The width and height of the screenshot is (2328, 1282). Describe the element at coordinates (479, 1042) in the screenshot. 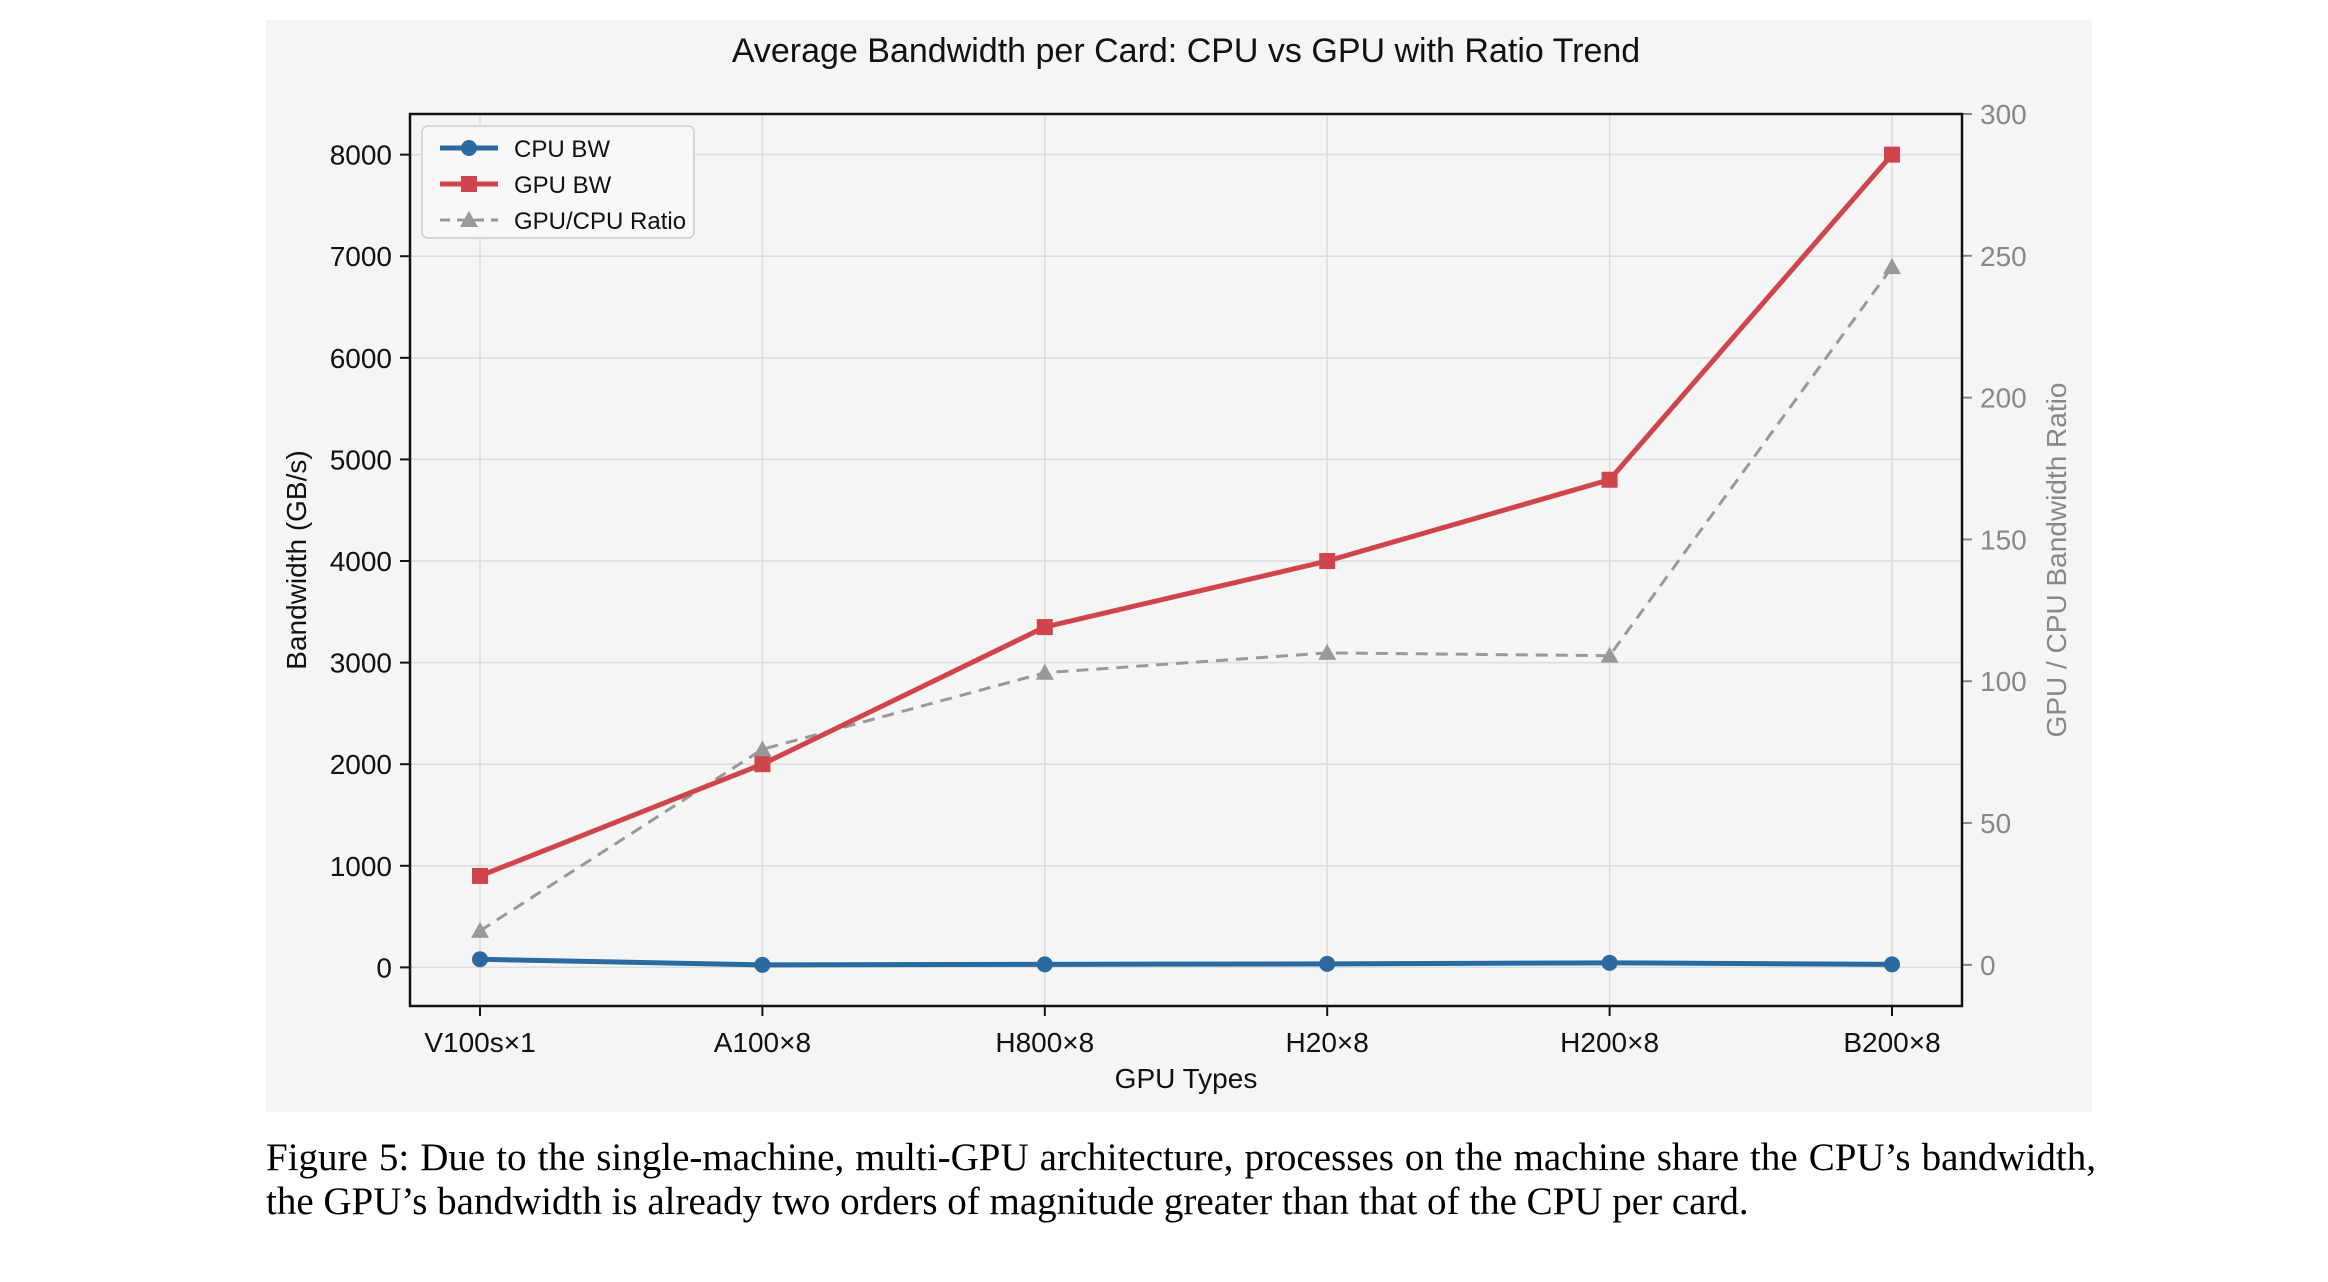

I see `x-tick-label: V100s×1` at that location.